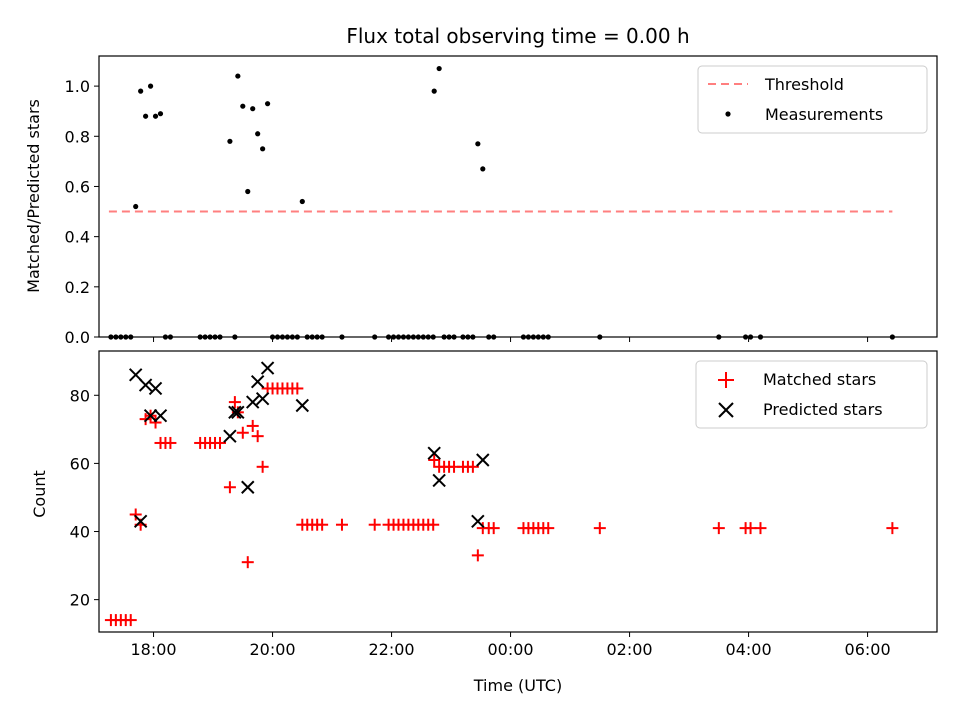 The height and width of the screenshot is (720, 960). Describe the element at coordinates (392, 649) in the screenshot. I see `x-tick-label: 22:00` at that location.